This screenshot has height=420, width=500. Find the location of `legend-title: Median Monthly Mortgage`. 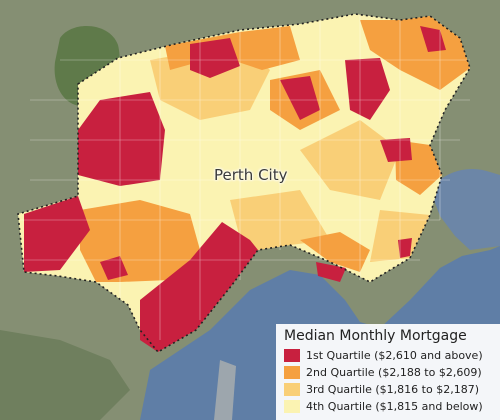

legend-title: Median Monthly Mortgage is located at coordinates (375, 336).